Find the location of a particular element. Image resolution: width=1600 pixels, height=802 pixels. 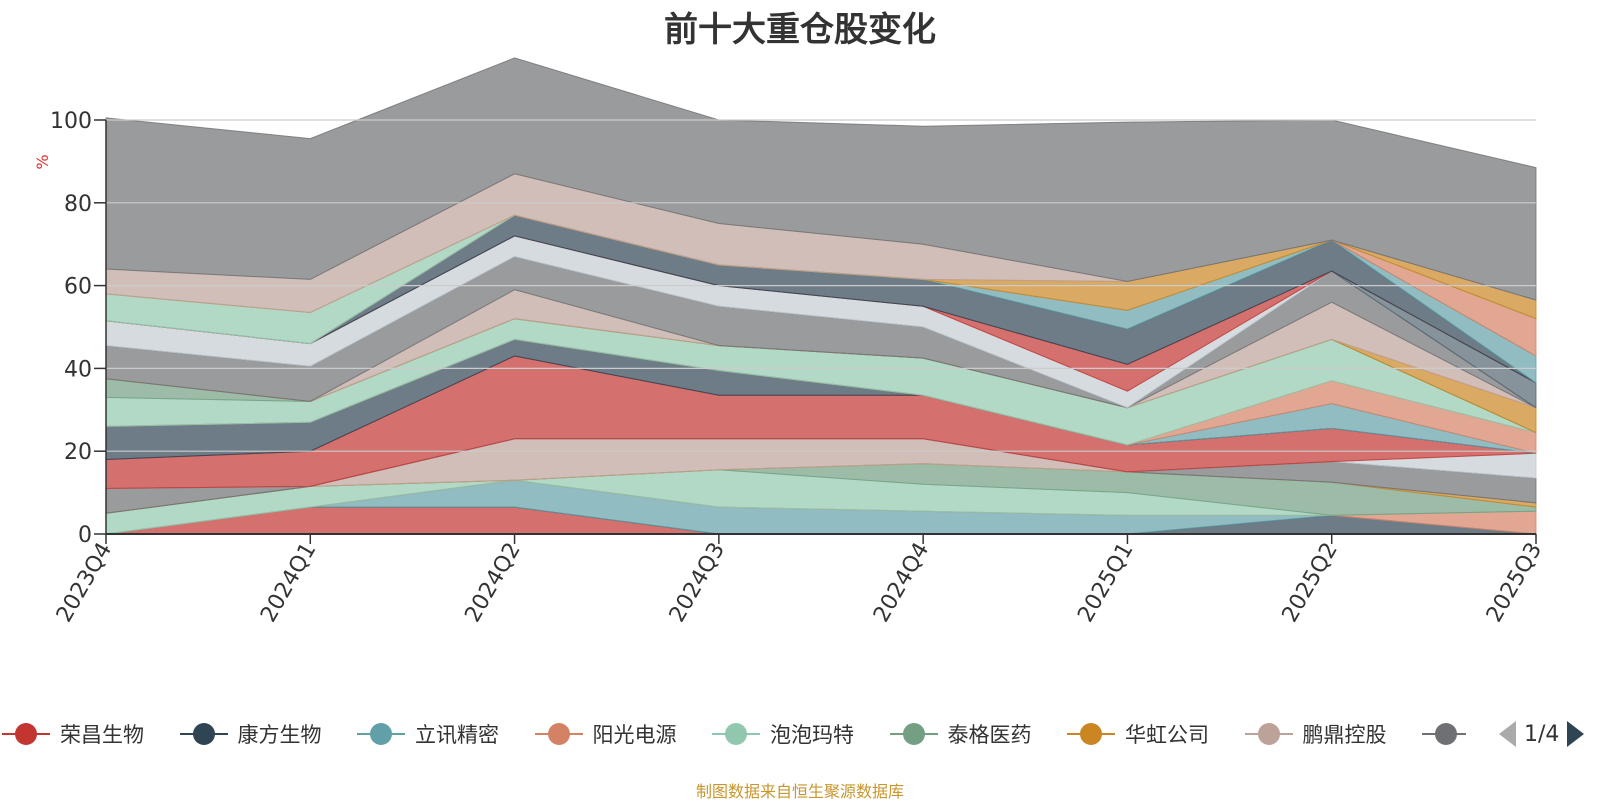

chart-title: 前十大重仓股变化 is located at coordinates (800, 30).